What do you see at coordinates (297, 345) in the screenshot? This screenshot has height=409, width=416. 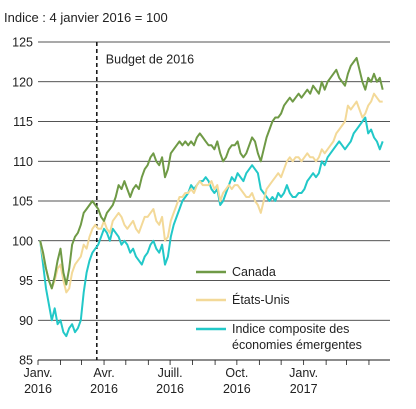 I see `legend-label: économies émergentes` at bounding box center [297, 345].